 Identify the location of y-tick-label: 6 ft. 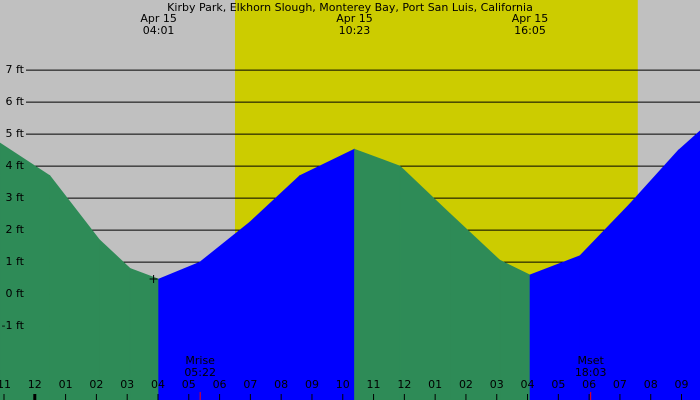
(15, 101).